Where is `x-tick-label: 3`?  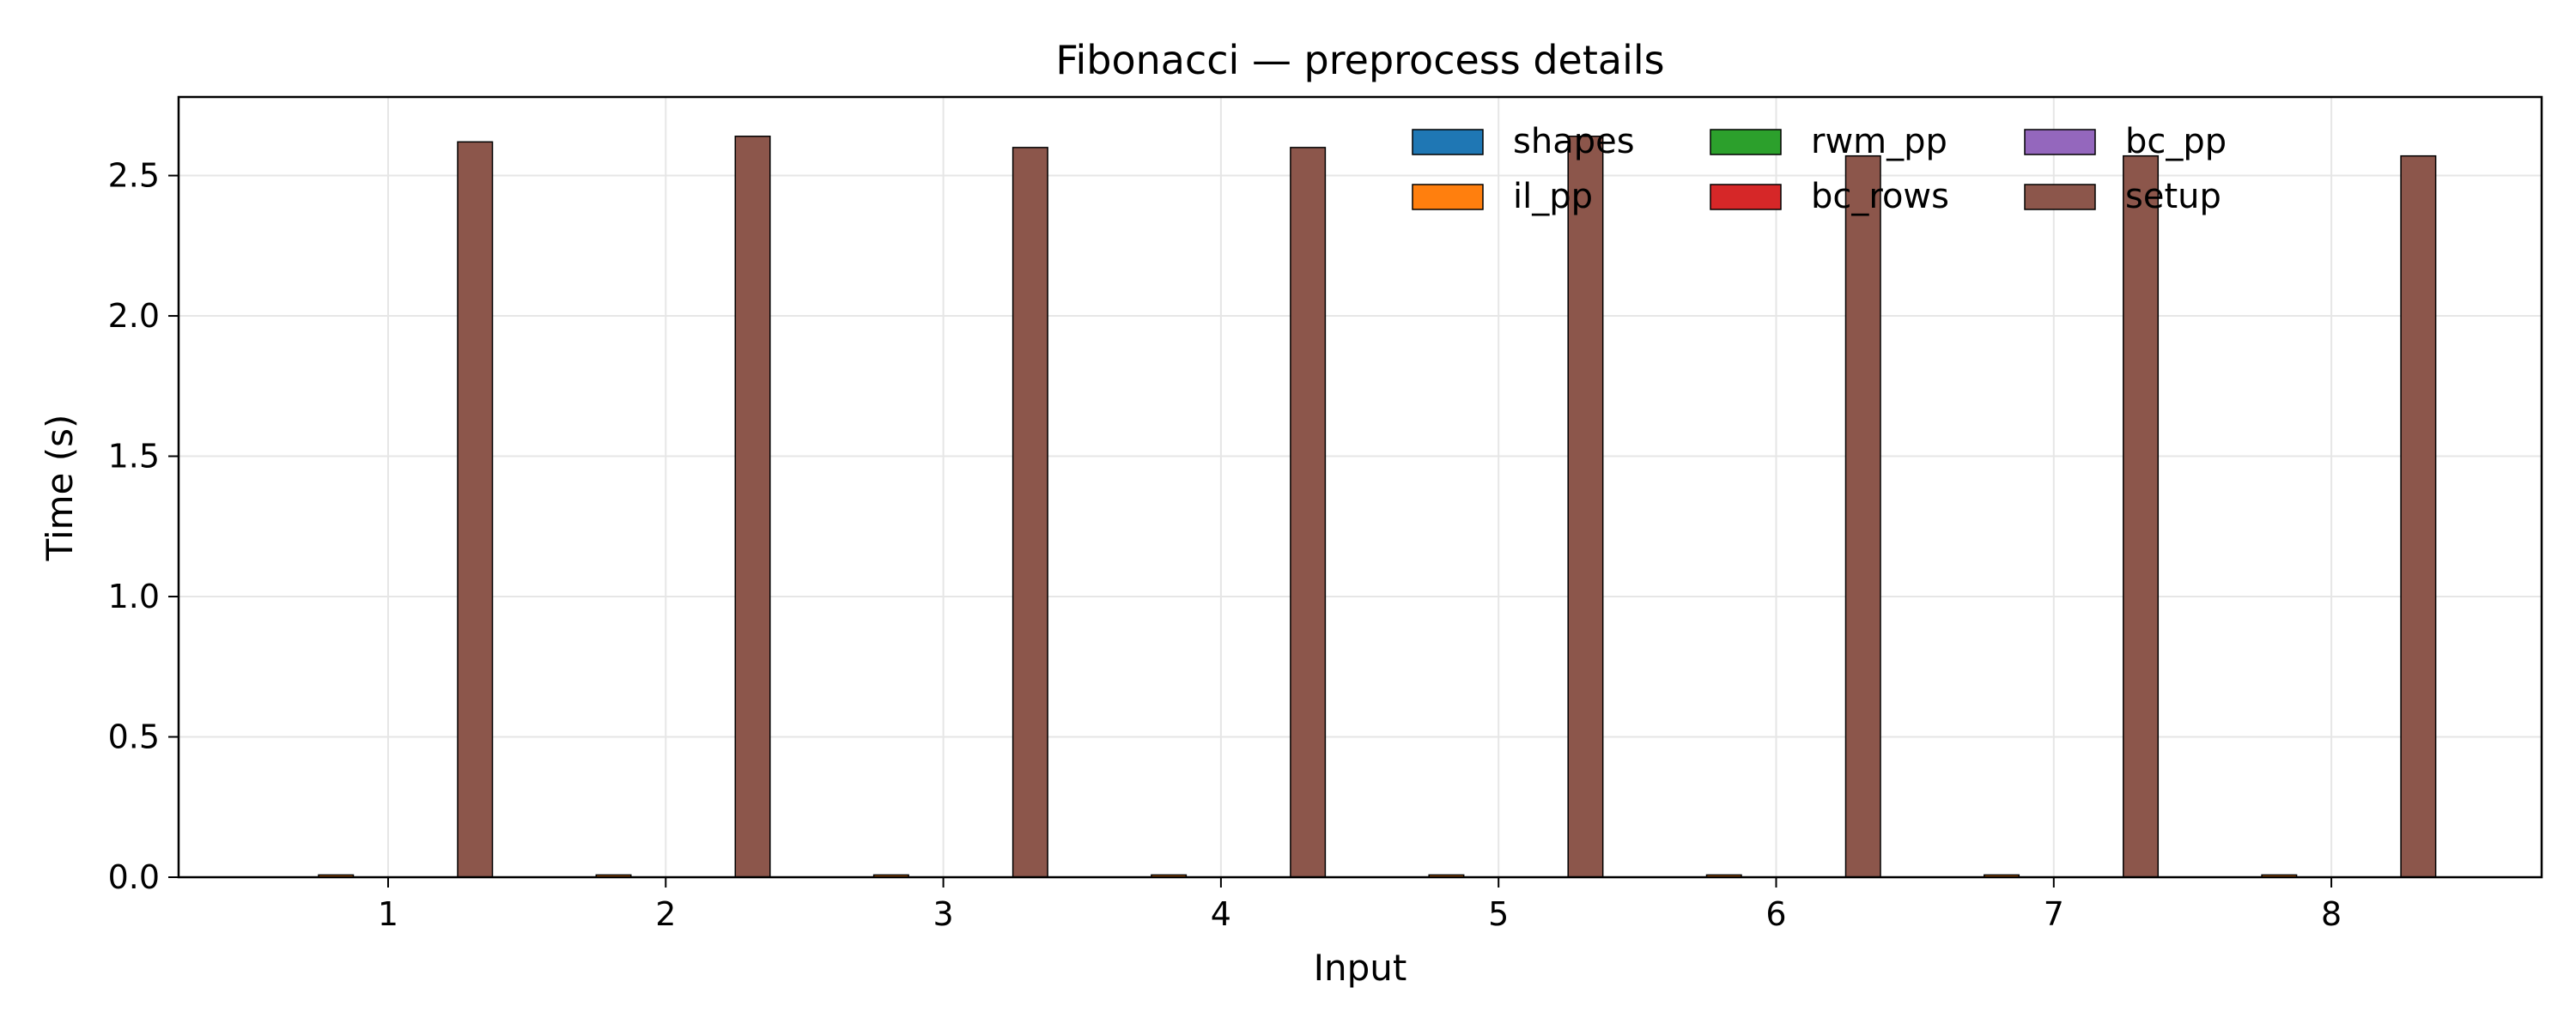 x-tick-label: 3 is located at coordinates (943, 914).